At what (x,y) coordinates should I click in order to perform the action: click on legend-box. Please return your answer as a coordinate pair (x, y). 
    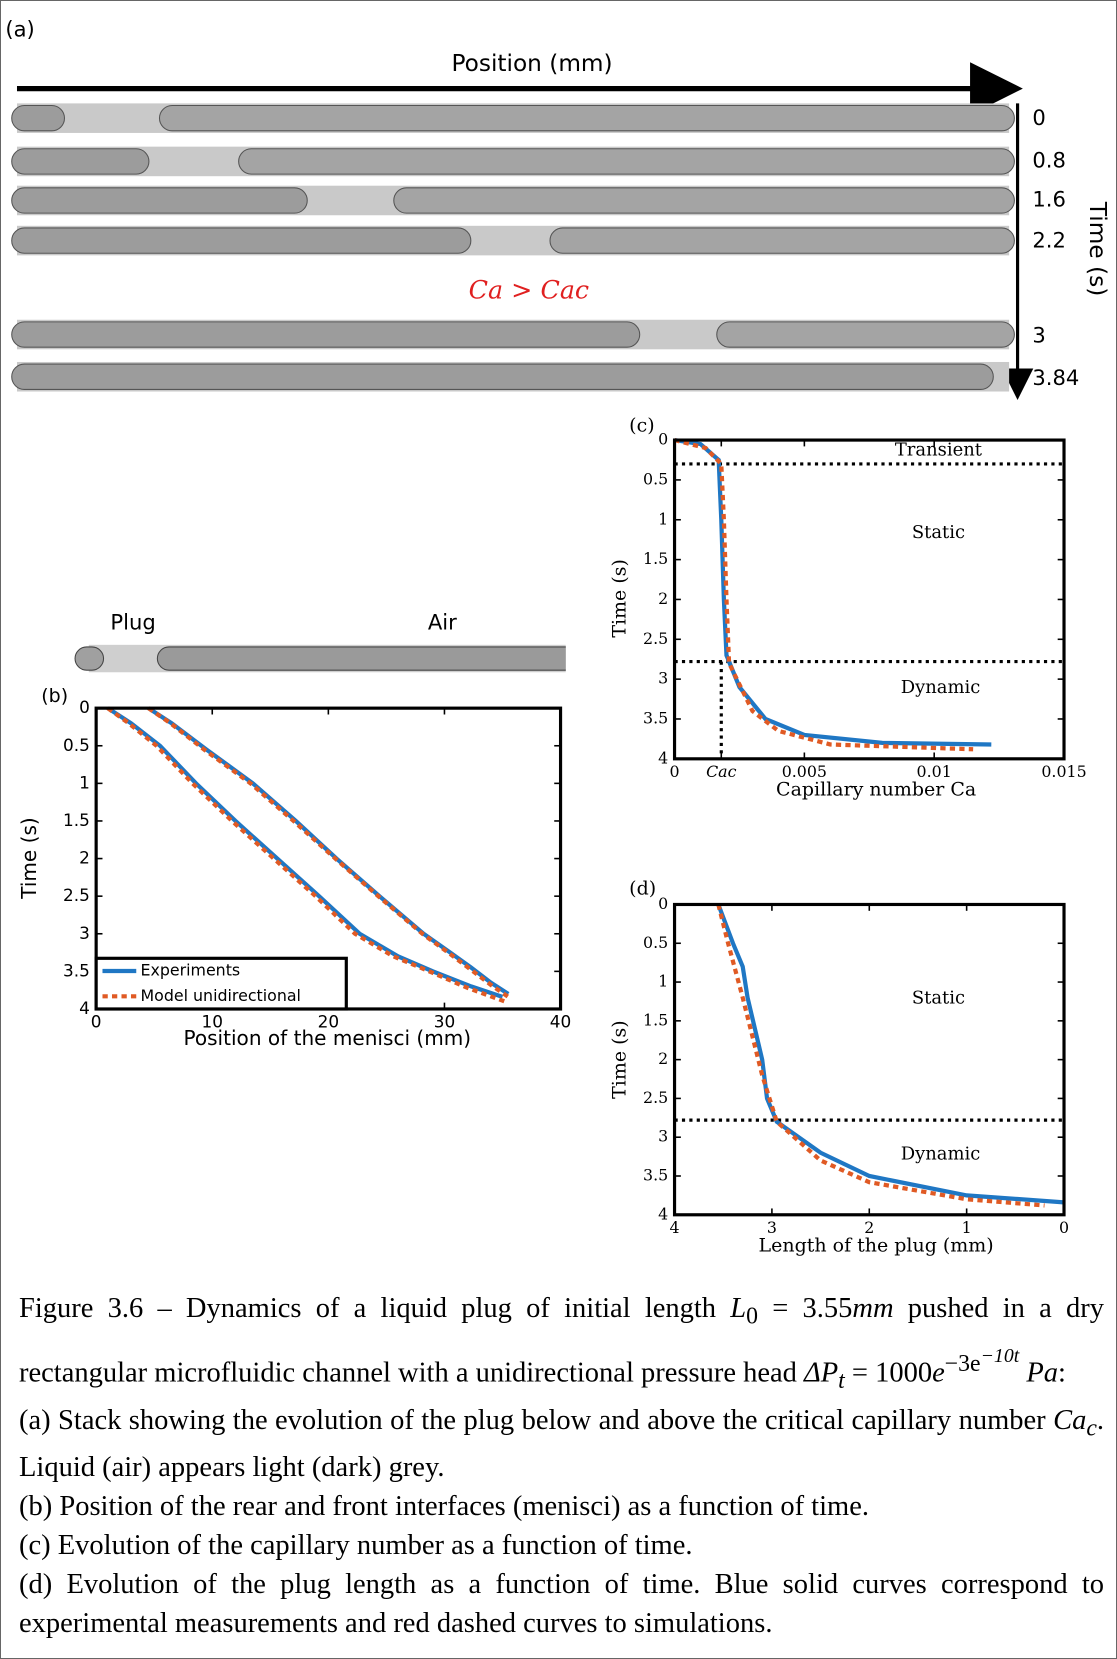
    Looking at the image, I should click on (221, 983).